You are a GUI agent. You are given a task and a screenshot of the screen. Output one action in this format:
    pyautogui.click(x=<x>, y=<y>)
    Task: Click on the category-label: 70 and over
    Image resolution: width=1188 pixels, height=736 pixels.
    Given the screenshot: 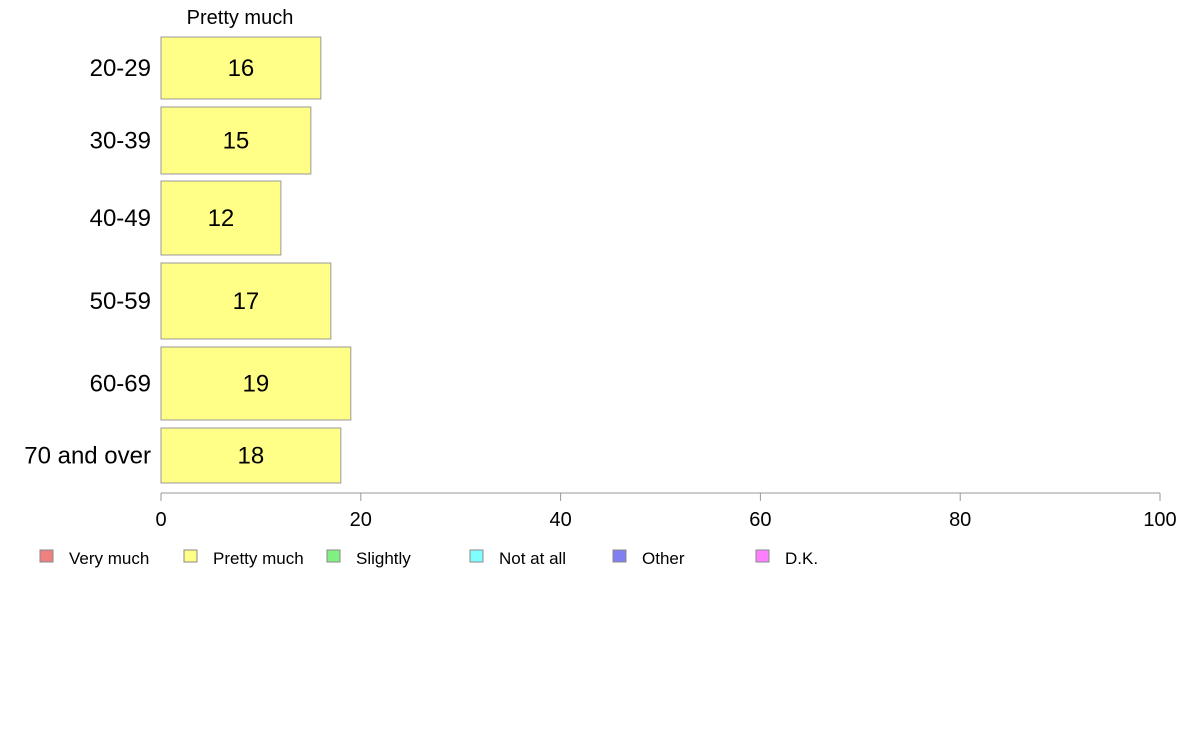 What is the action you would take?
    pyautogui.click(x=87, y=456)
    